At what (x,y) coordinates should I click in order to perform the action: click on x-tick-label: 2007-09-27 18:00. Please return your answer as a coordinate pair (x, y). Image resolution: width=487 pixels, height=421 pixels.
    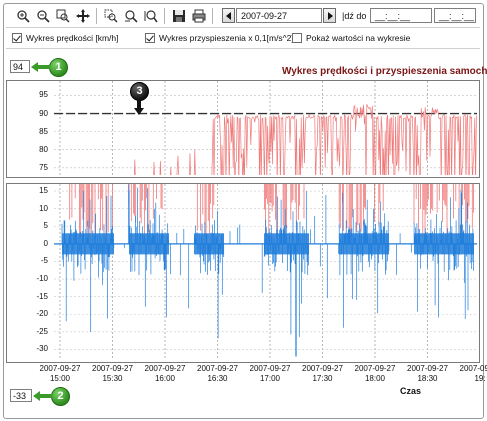
    Looking at the image, I should click on (375, 374).